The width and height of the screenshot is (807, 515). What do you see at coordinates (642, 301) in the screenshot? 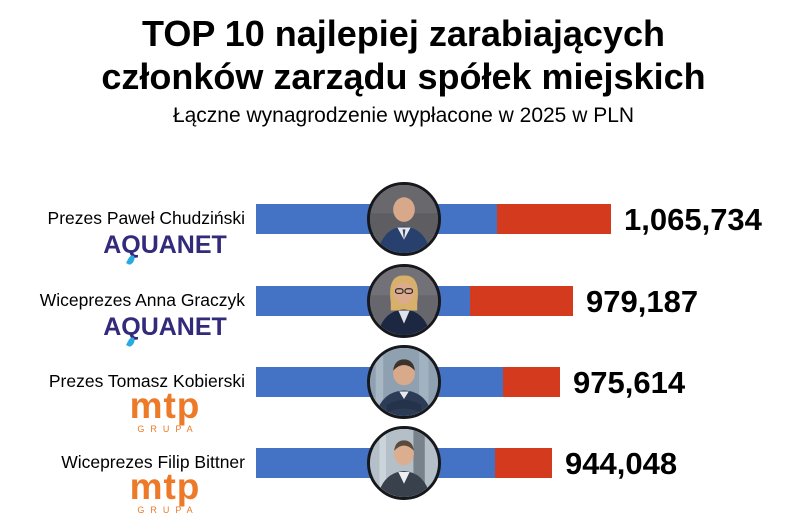
I see `value-label: 979,187` at bounding box center [642, 301].